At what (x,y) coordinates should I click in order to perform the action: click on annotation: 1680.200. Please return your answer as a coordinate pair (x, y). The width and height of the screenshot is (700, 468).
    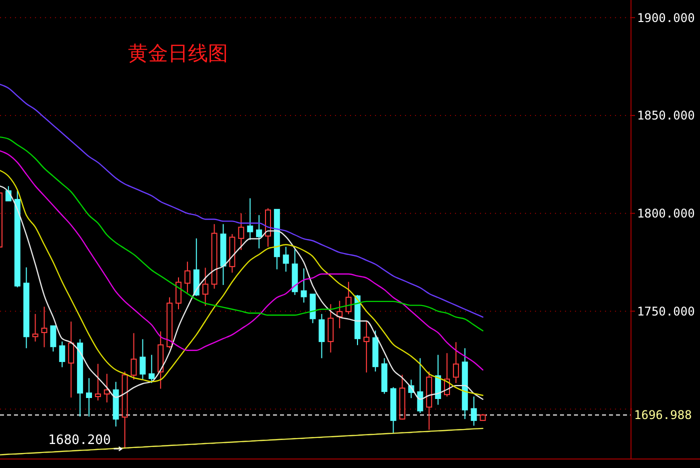
    Looking at the image, I should click on (79, 440).